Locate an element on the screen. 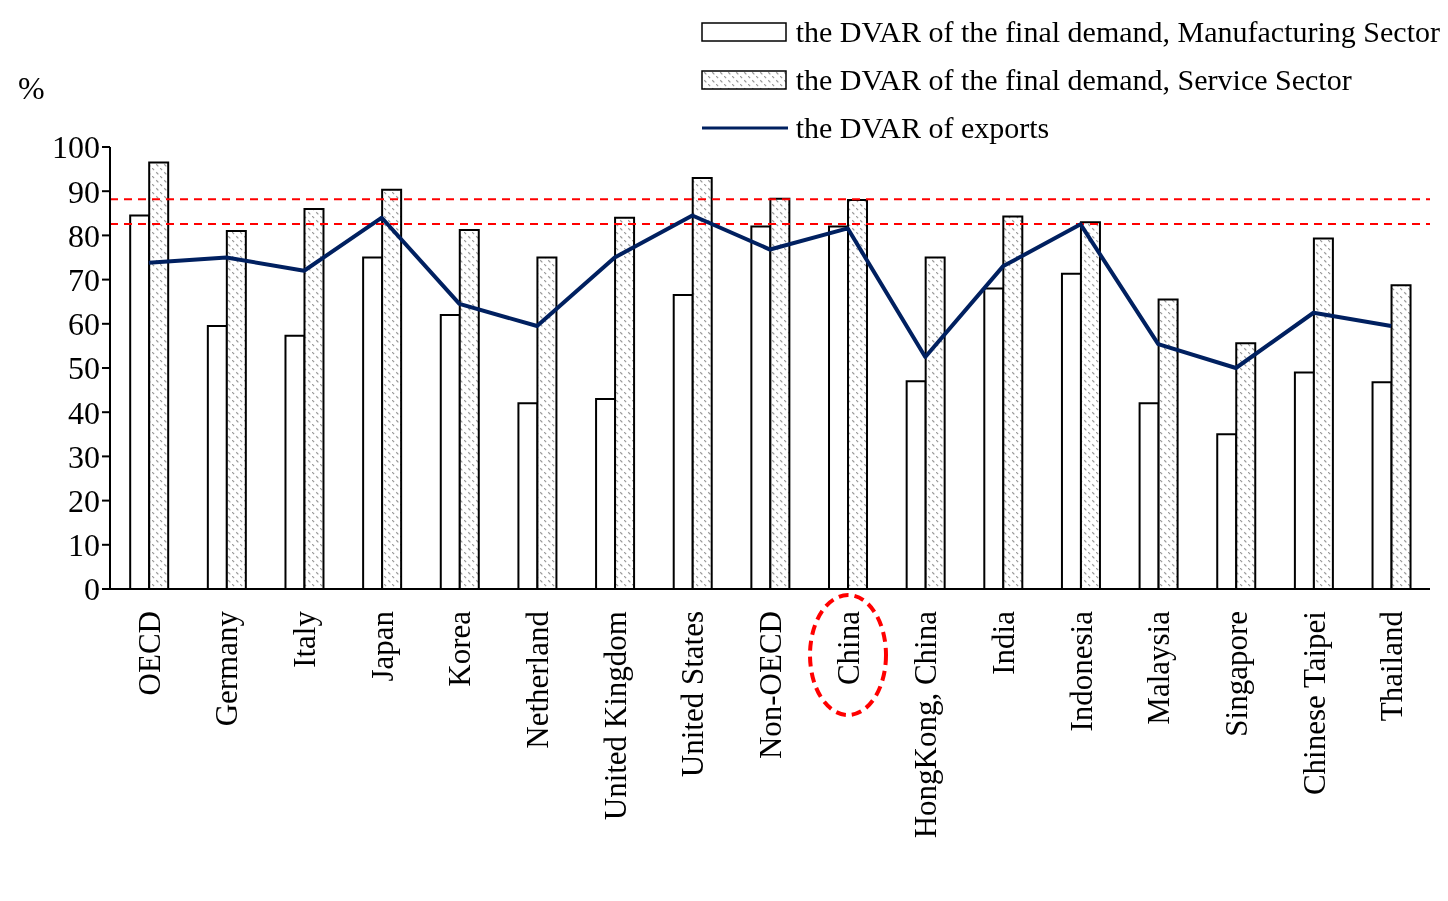 This screenshot has width=1448, height=901. y-tick-label: 40 is located at coordinates (84, 412).